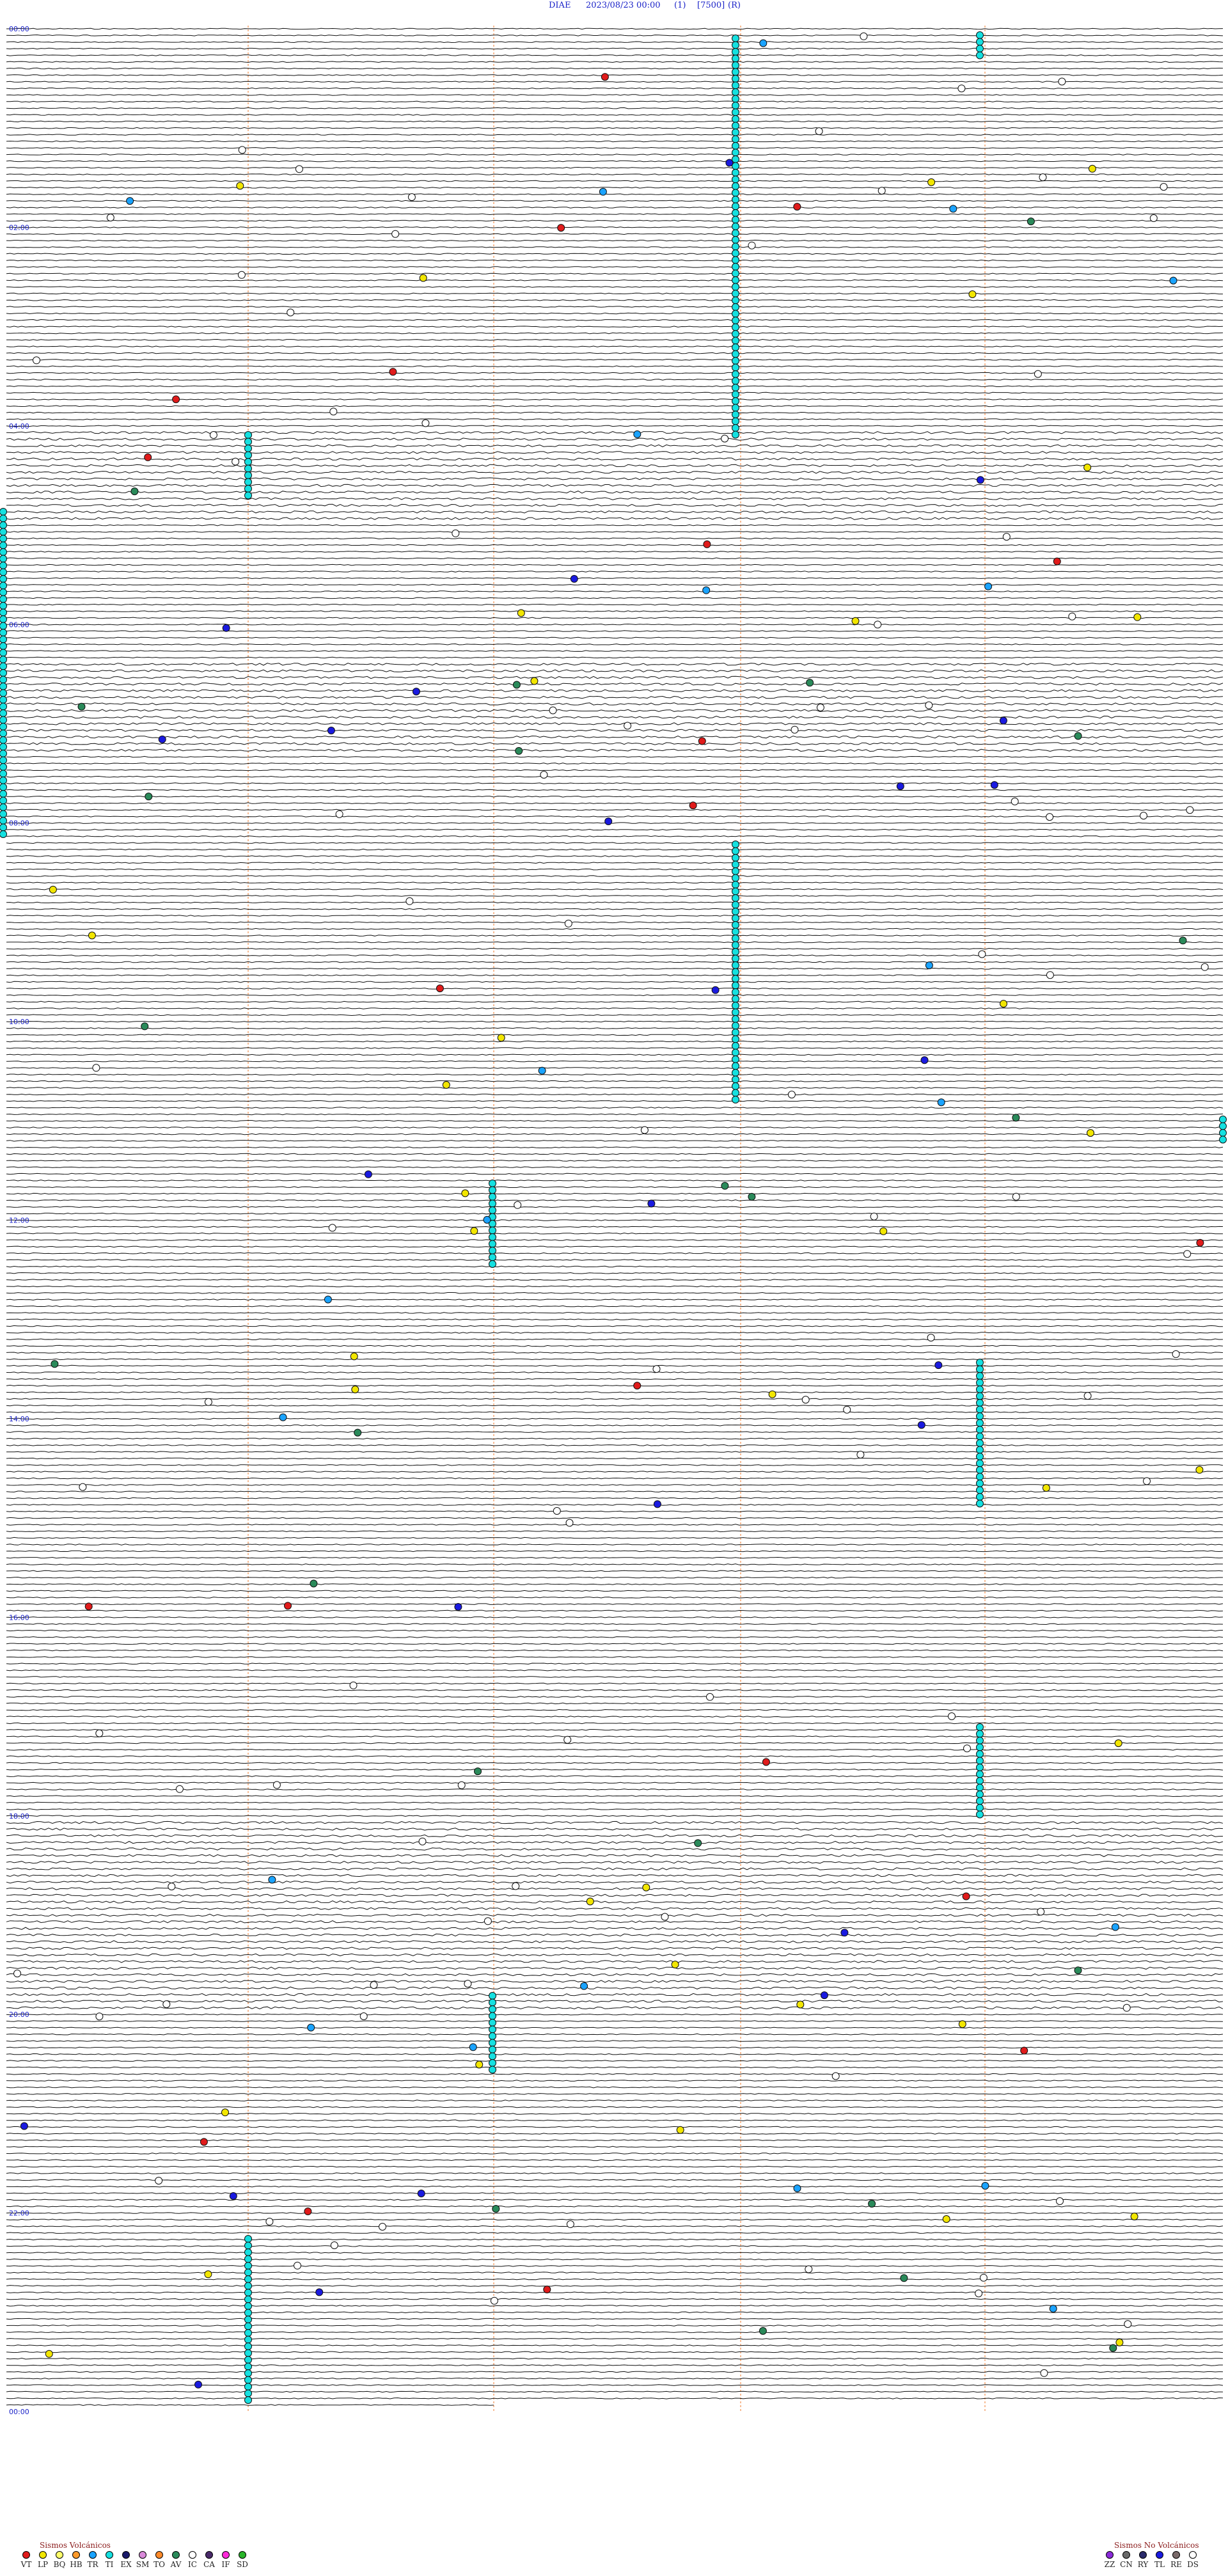 Image resolution: width=1228 pixels, height=2576 pixels. I want to click on legend-code-label: BQ, so click(59, 2564).